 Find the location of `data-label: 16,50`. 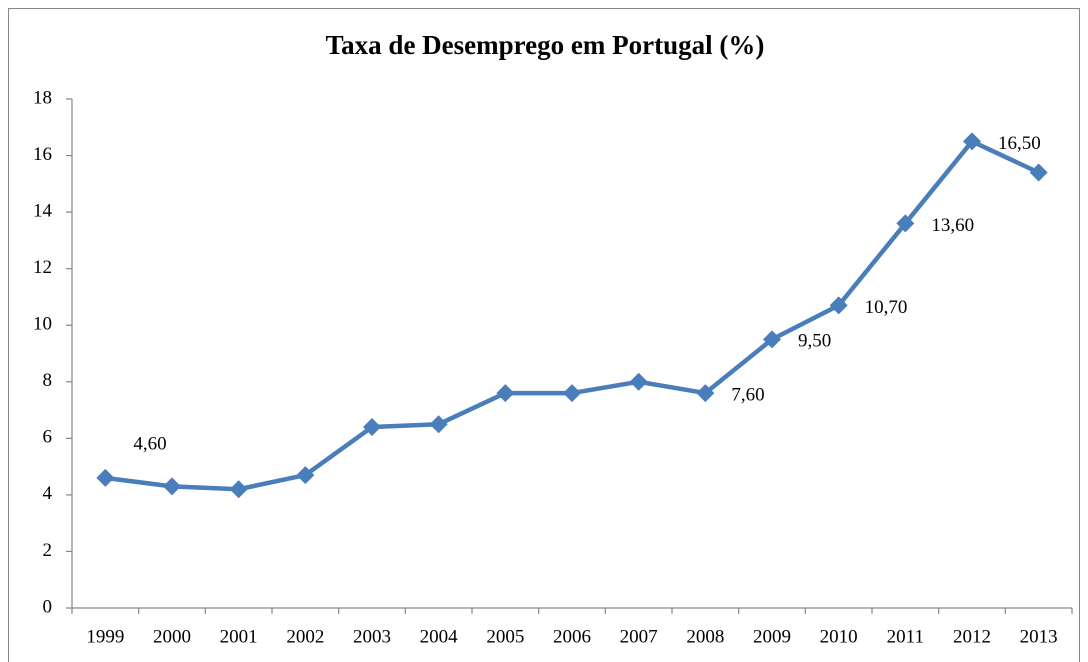

data-label: 16,50 is located at coordinates (1019, 143).